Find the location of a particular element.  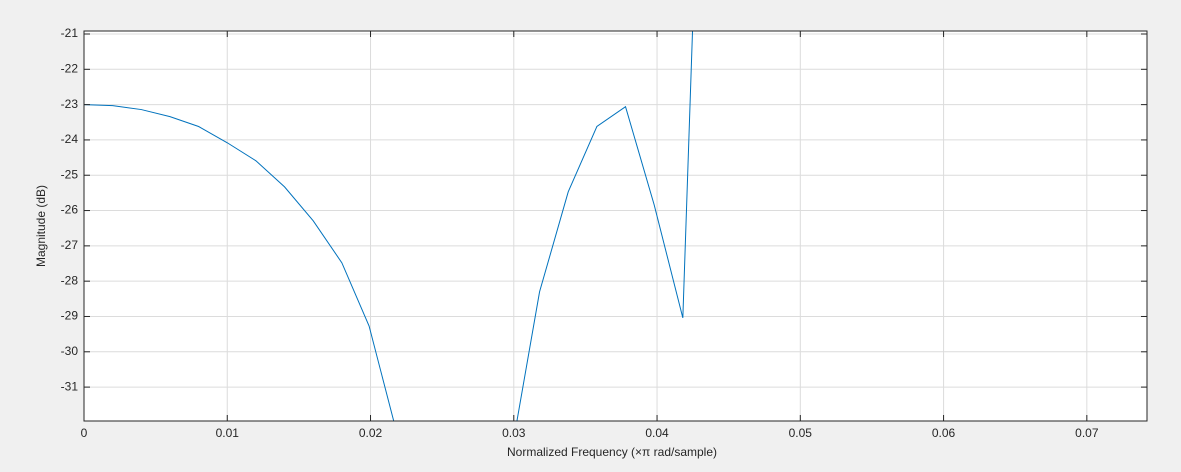

x-tick-label: 0.03 is located at coordinates (514, 433).